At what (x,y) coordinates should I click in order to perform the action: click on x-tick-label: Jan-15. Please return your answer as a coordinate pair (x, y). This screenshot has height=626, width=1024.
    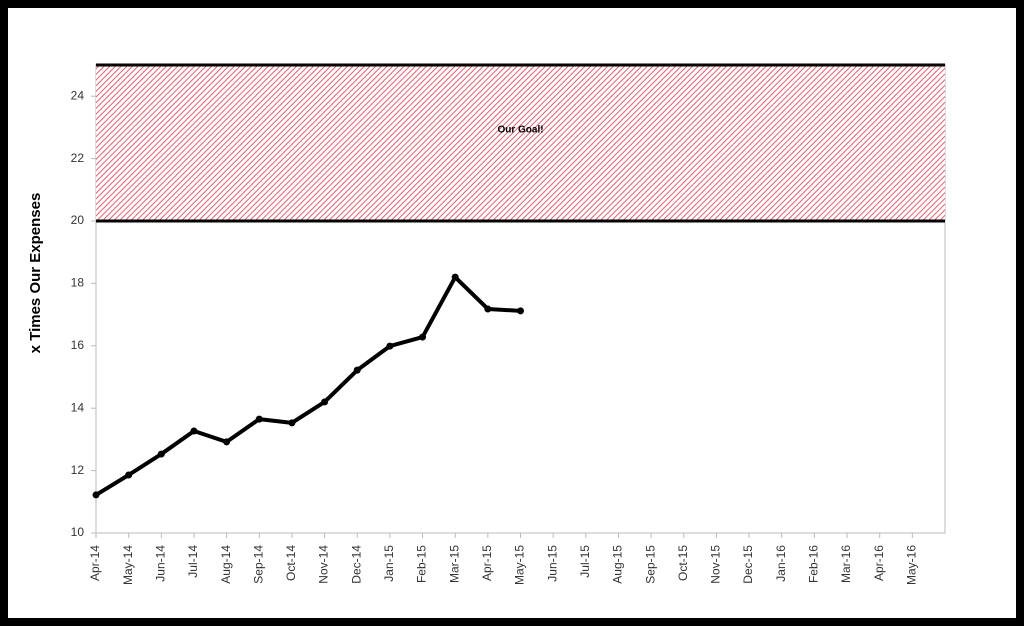
    Looking at the image, I should click on (389, 563).